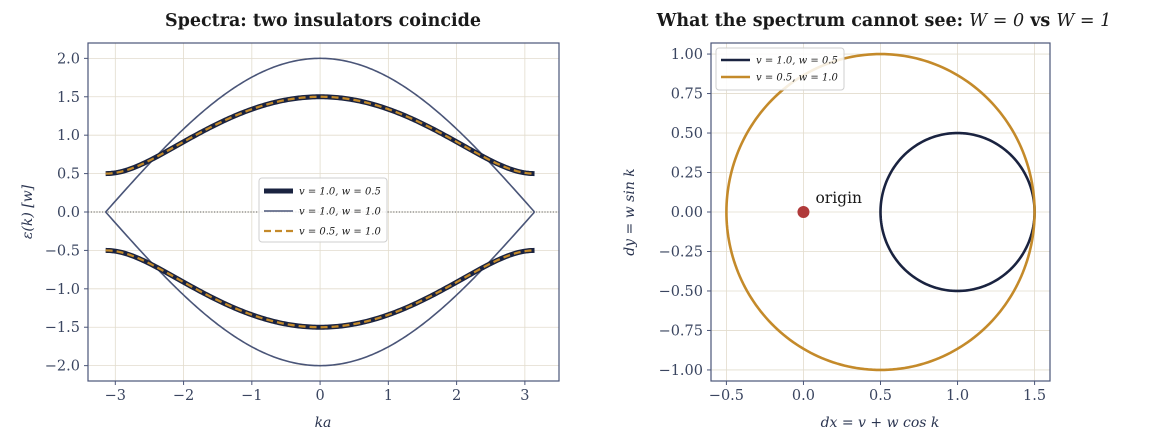  Describe the element at coordinates (1034, 396) in the screenshot. I see `right-x-tick-label-4: 1.5` at that location.